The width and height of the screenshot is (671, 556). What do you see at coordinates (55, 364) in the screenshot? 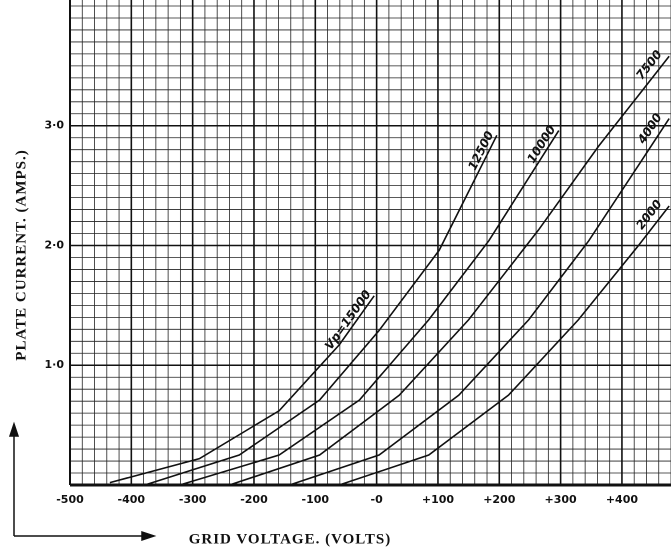
I see `y-tick-label: 1·0` at bounding box center [55, 364].